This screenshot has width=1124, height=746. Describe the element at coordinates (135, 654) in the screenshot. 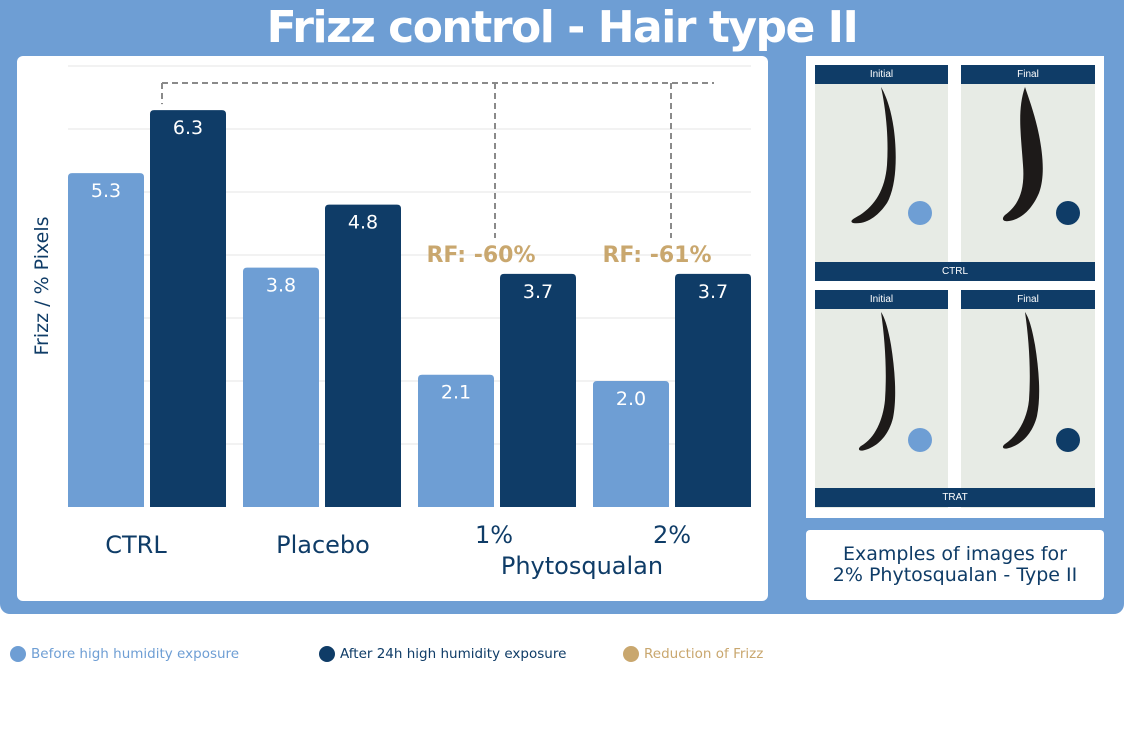

I see `legend-label-before: Before high humidity exposure` at that location.